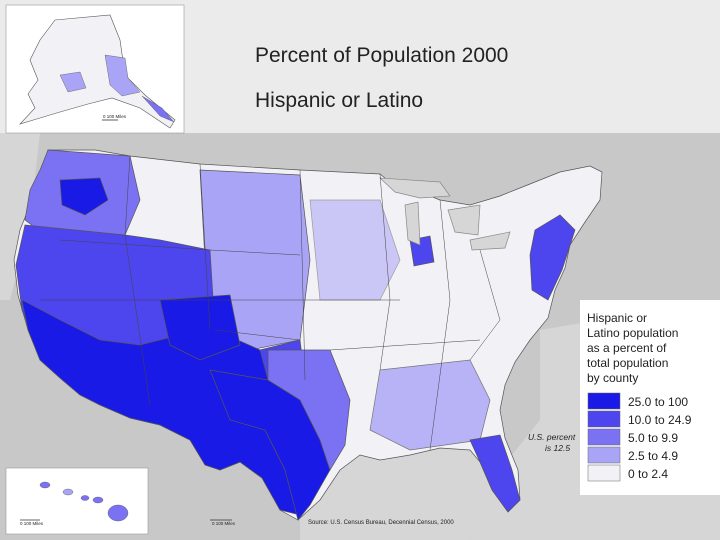 This screenshot has height=540, width=720. What do you see at coordinates (490, 241) in the screenshot?
I see `lake-erie` at bounding box center [490, 241].